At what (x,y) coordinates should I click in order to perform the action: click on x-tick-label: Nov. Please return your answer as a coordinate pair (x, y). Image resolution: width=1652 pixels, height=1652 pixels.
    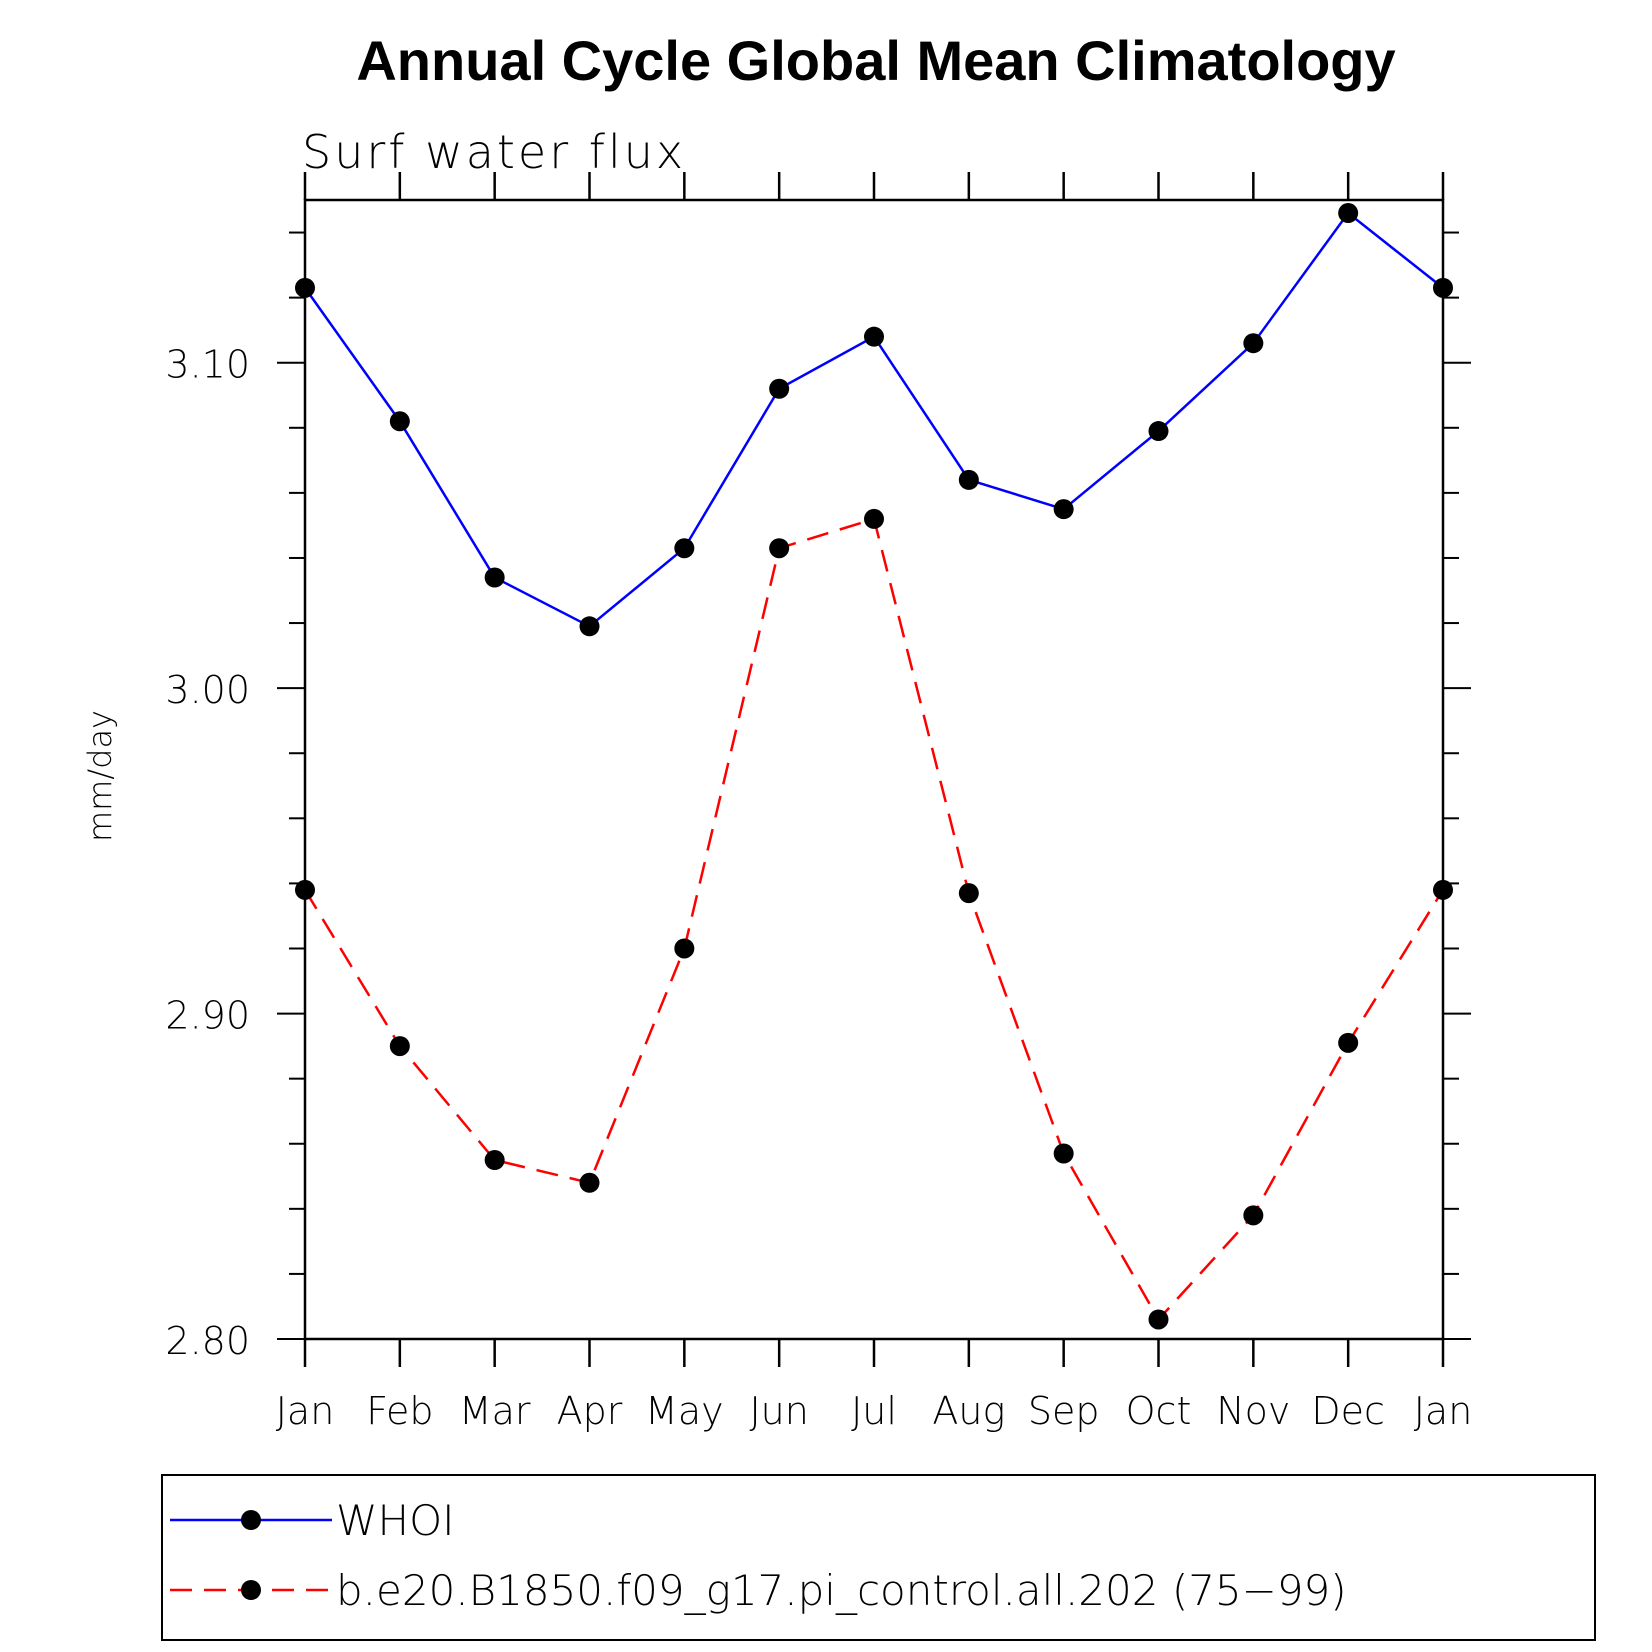
    Looking at the image, I should click on (1253, 1411).